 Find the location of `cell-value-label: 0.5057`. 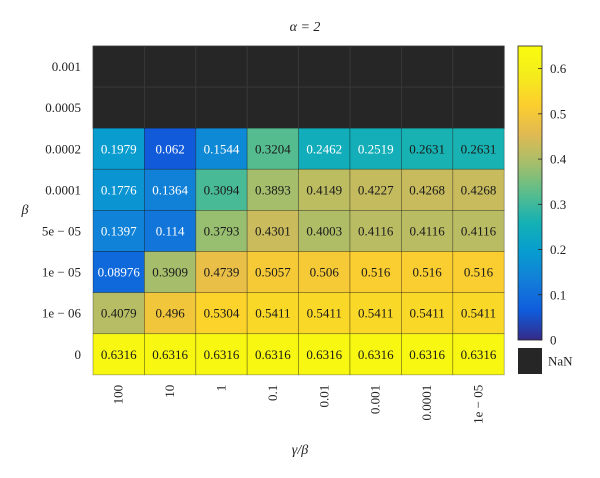

cell-value-label: 0.5057 is located at coordinates (273, 272).